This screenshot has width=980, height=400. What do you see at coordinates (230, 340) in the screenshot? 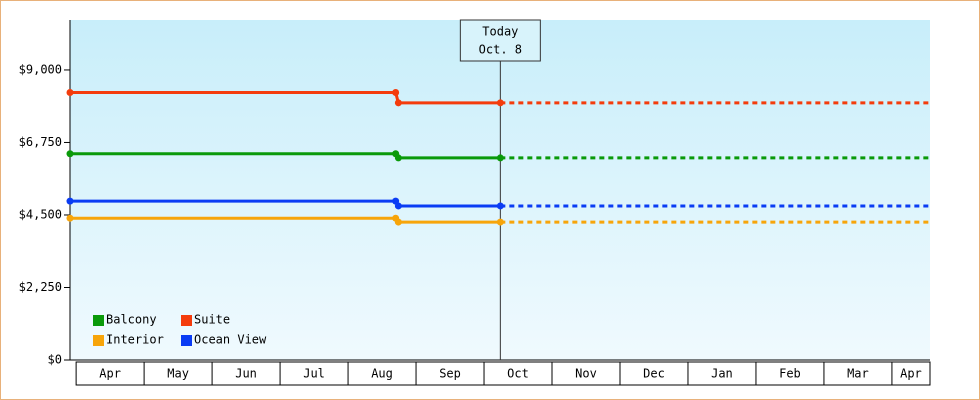
I see `legend-label: Ocean View` at bounding box center [230, 340].